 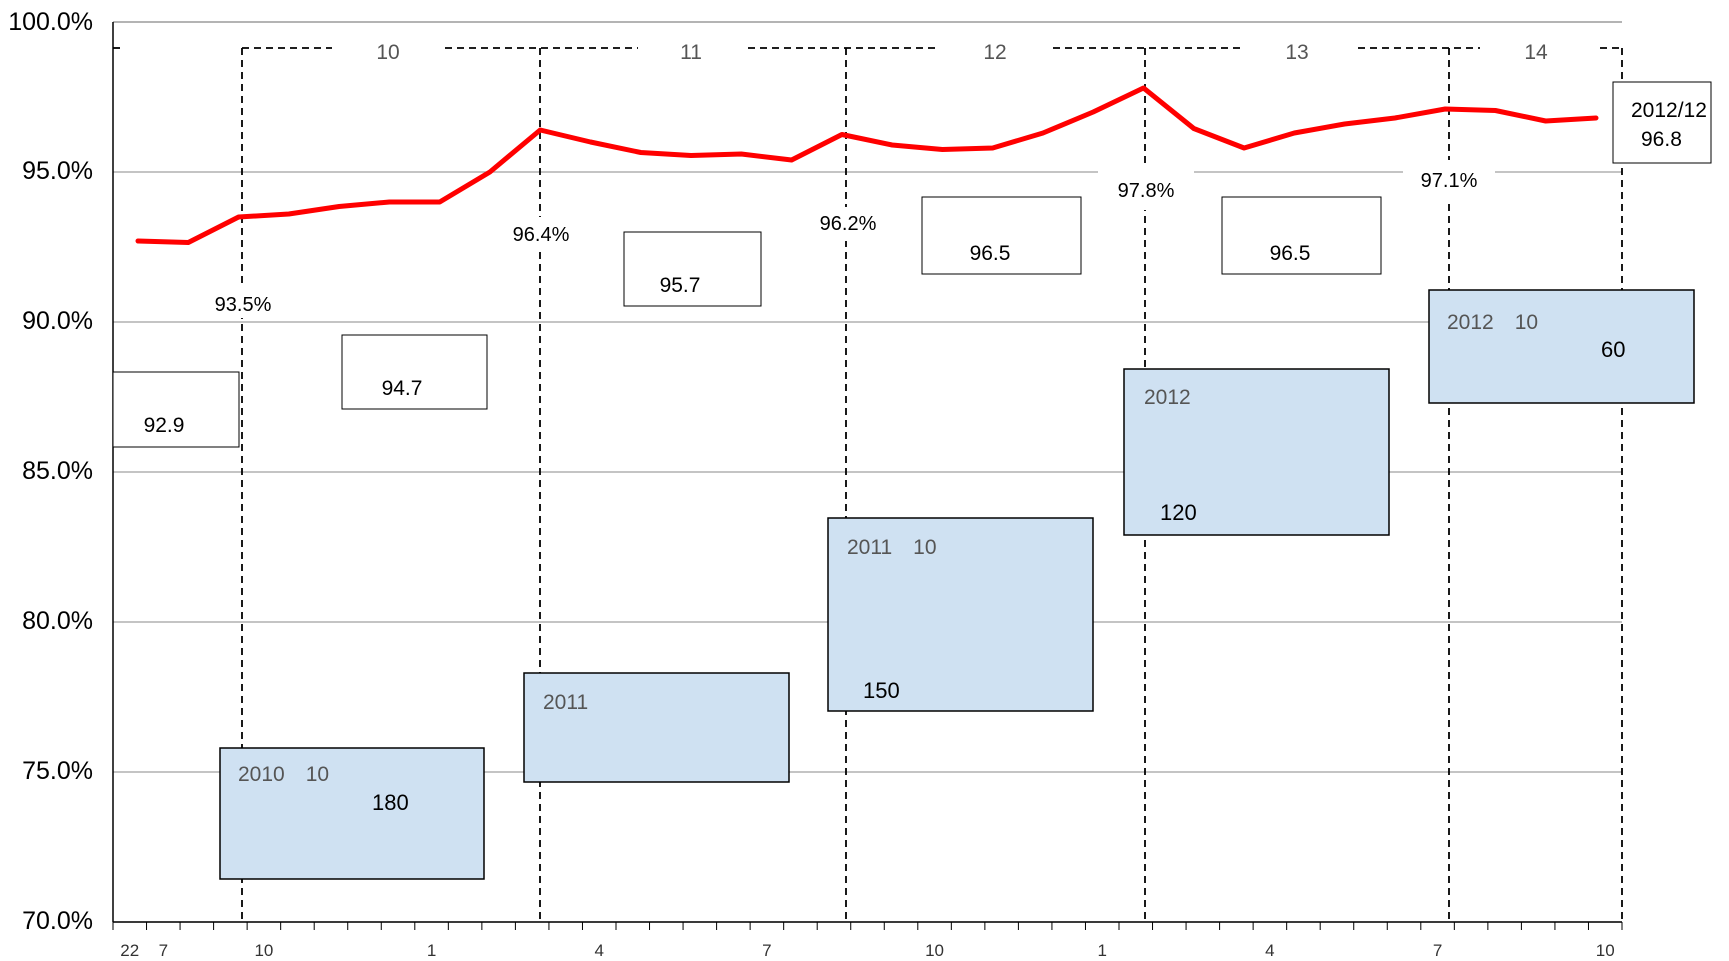 I want to click on average-box: 92.9, so click(x=176, y=409).